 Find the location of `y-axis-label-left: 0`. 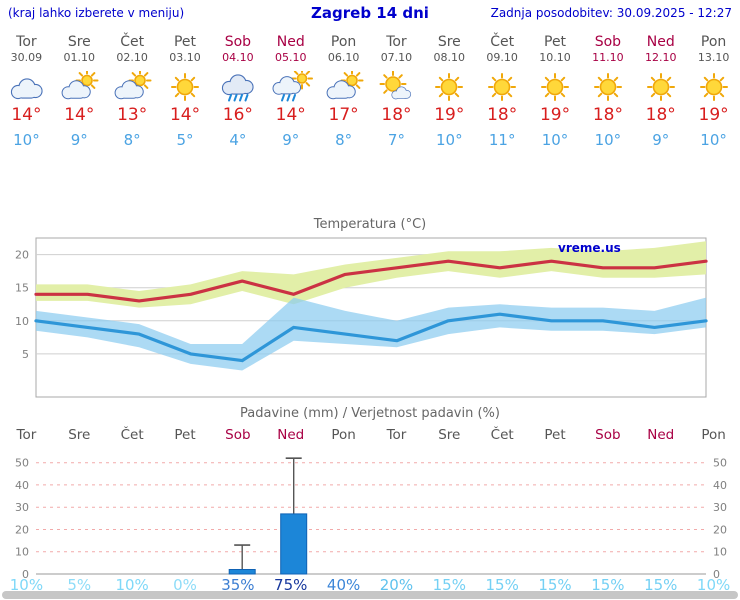

y-axis-label-left: 0 is located at coordinates (25, 574).